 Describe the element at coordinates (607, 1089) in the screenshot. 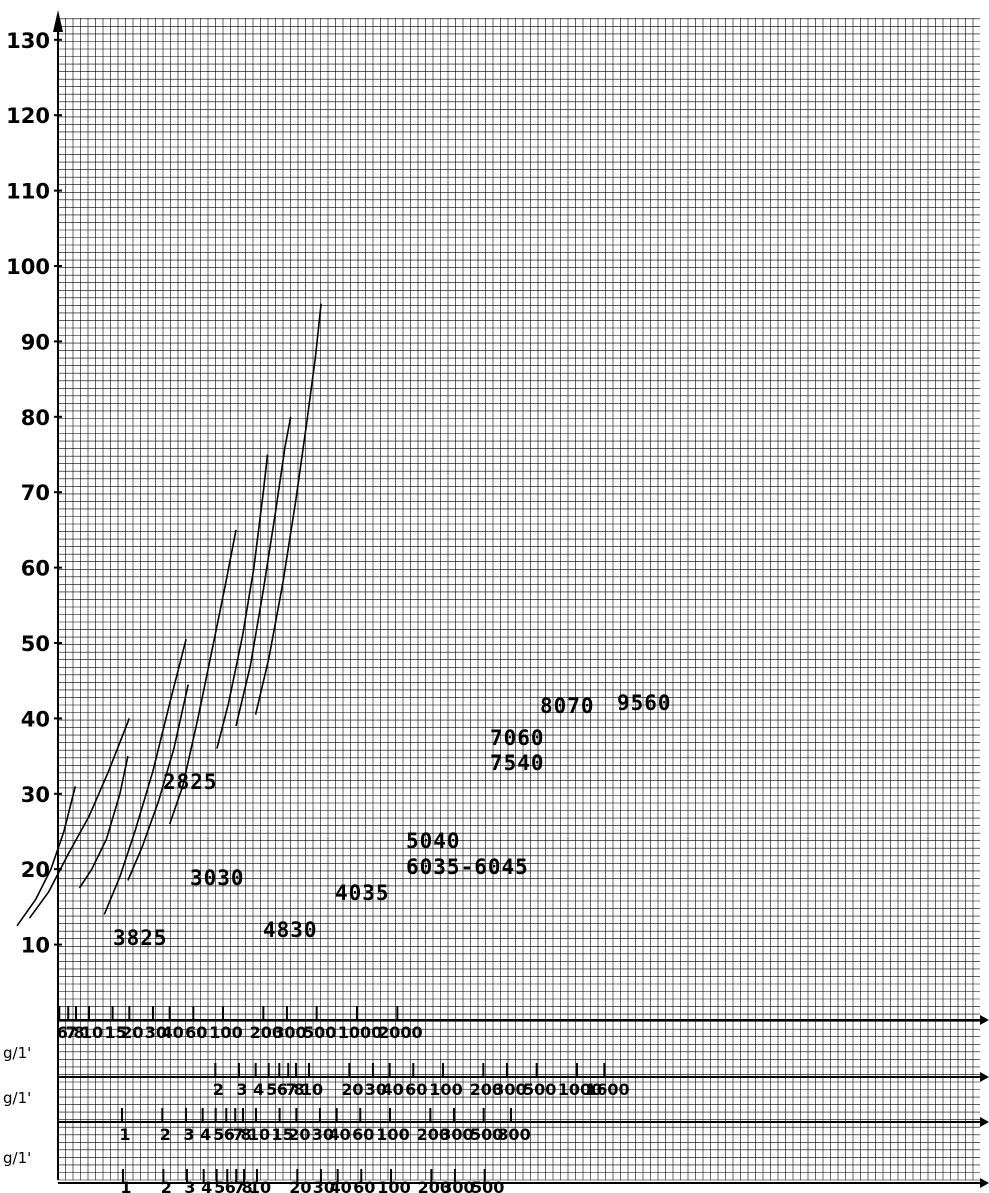

I see `x-tick-label: 1600` at that location.